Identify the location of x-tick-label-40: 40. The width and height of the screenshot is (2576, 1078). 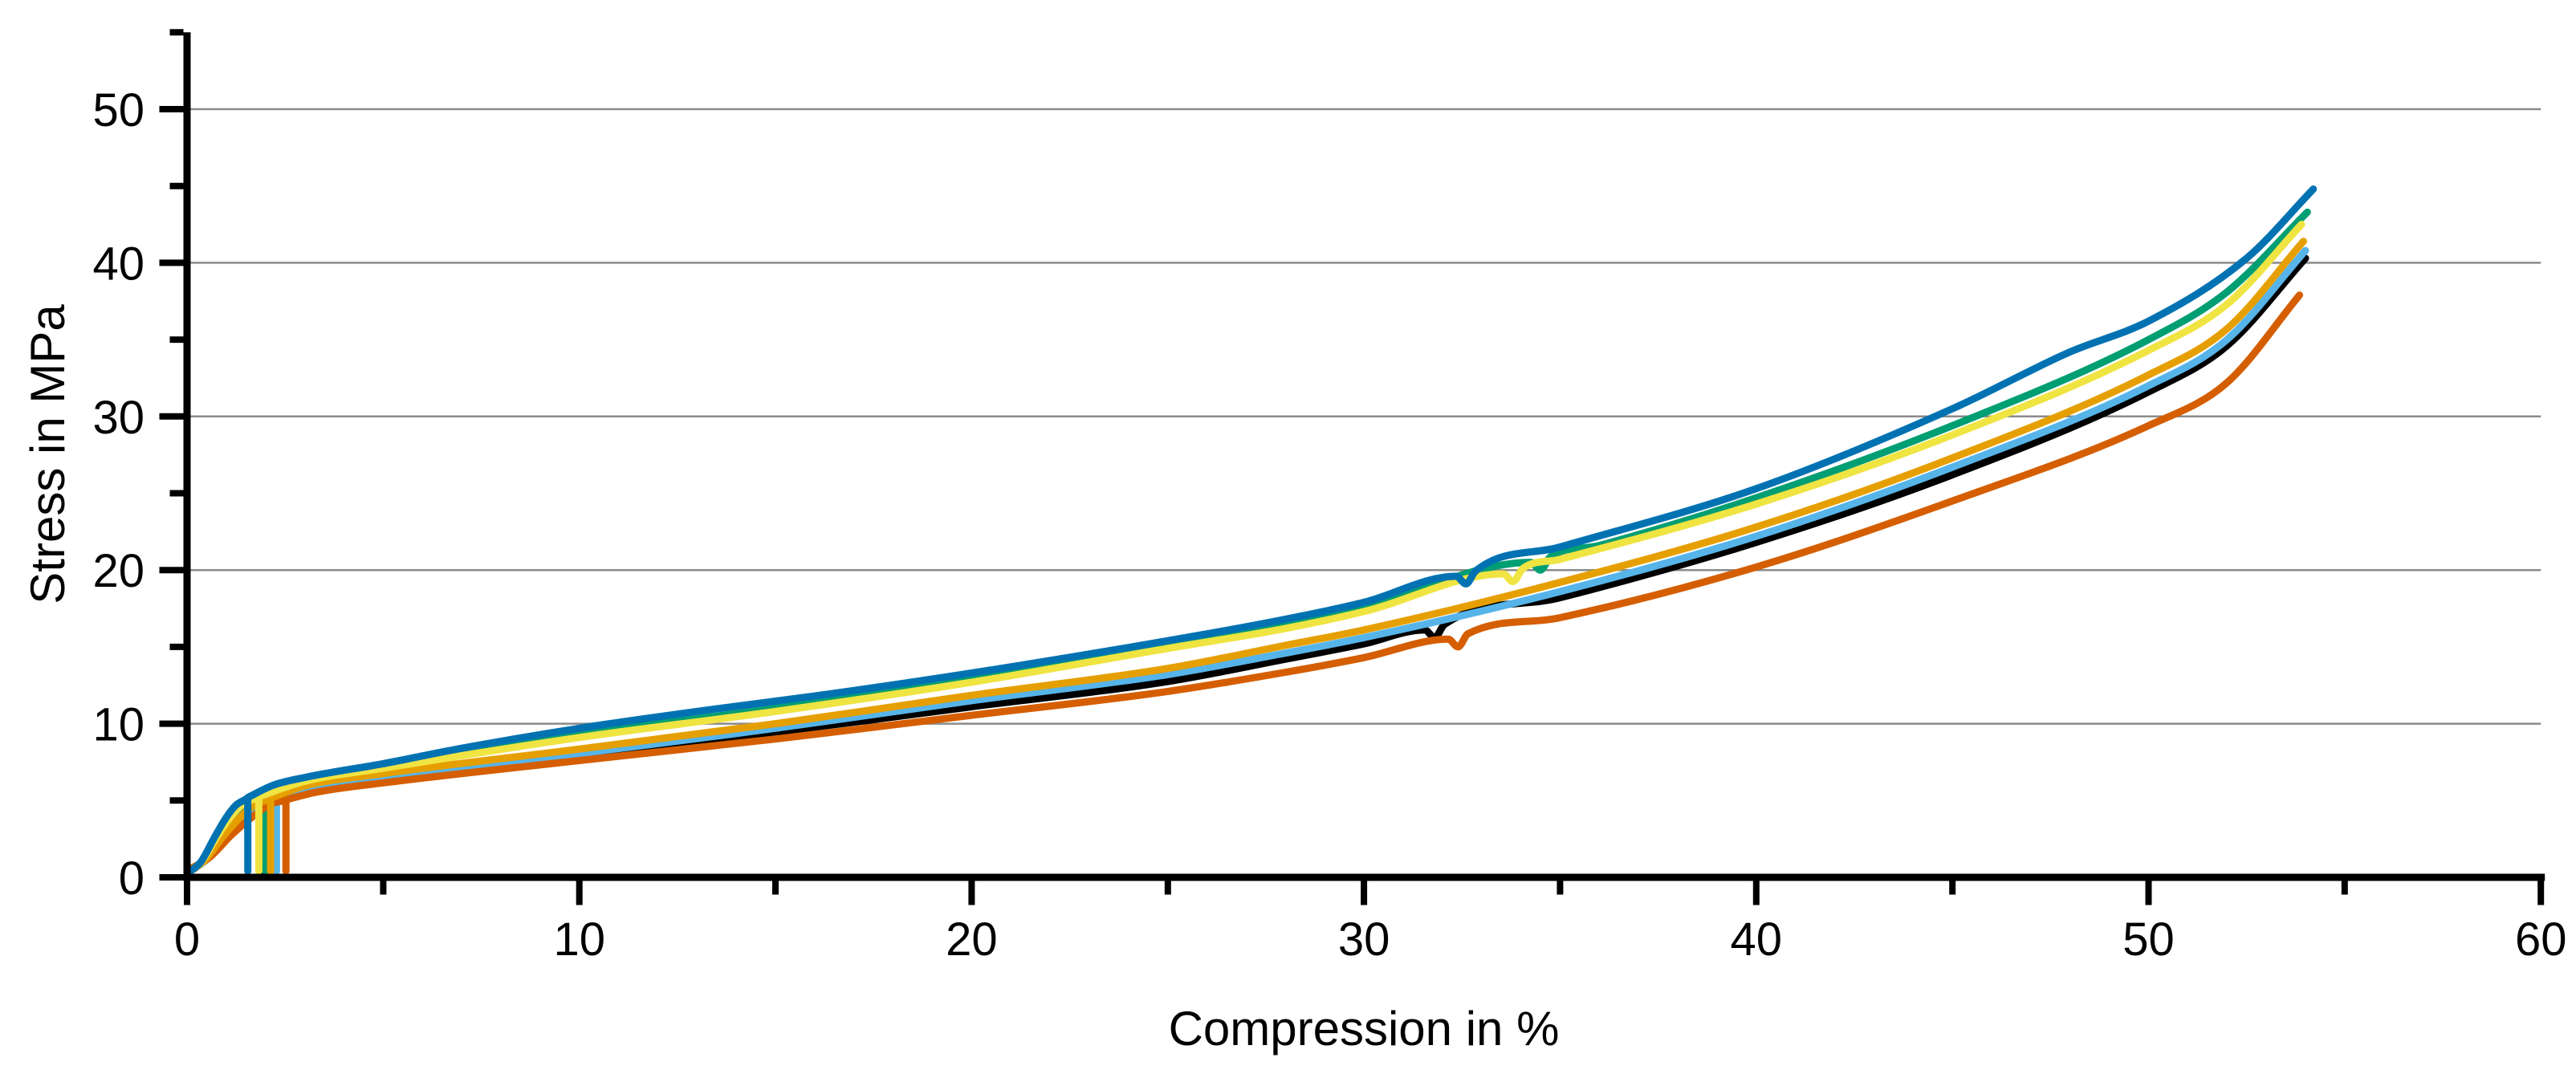
(1757, 939).